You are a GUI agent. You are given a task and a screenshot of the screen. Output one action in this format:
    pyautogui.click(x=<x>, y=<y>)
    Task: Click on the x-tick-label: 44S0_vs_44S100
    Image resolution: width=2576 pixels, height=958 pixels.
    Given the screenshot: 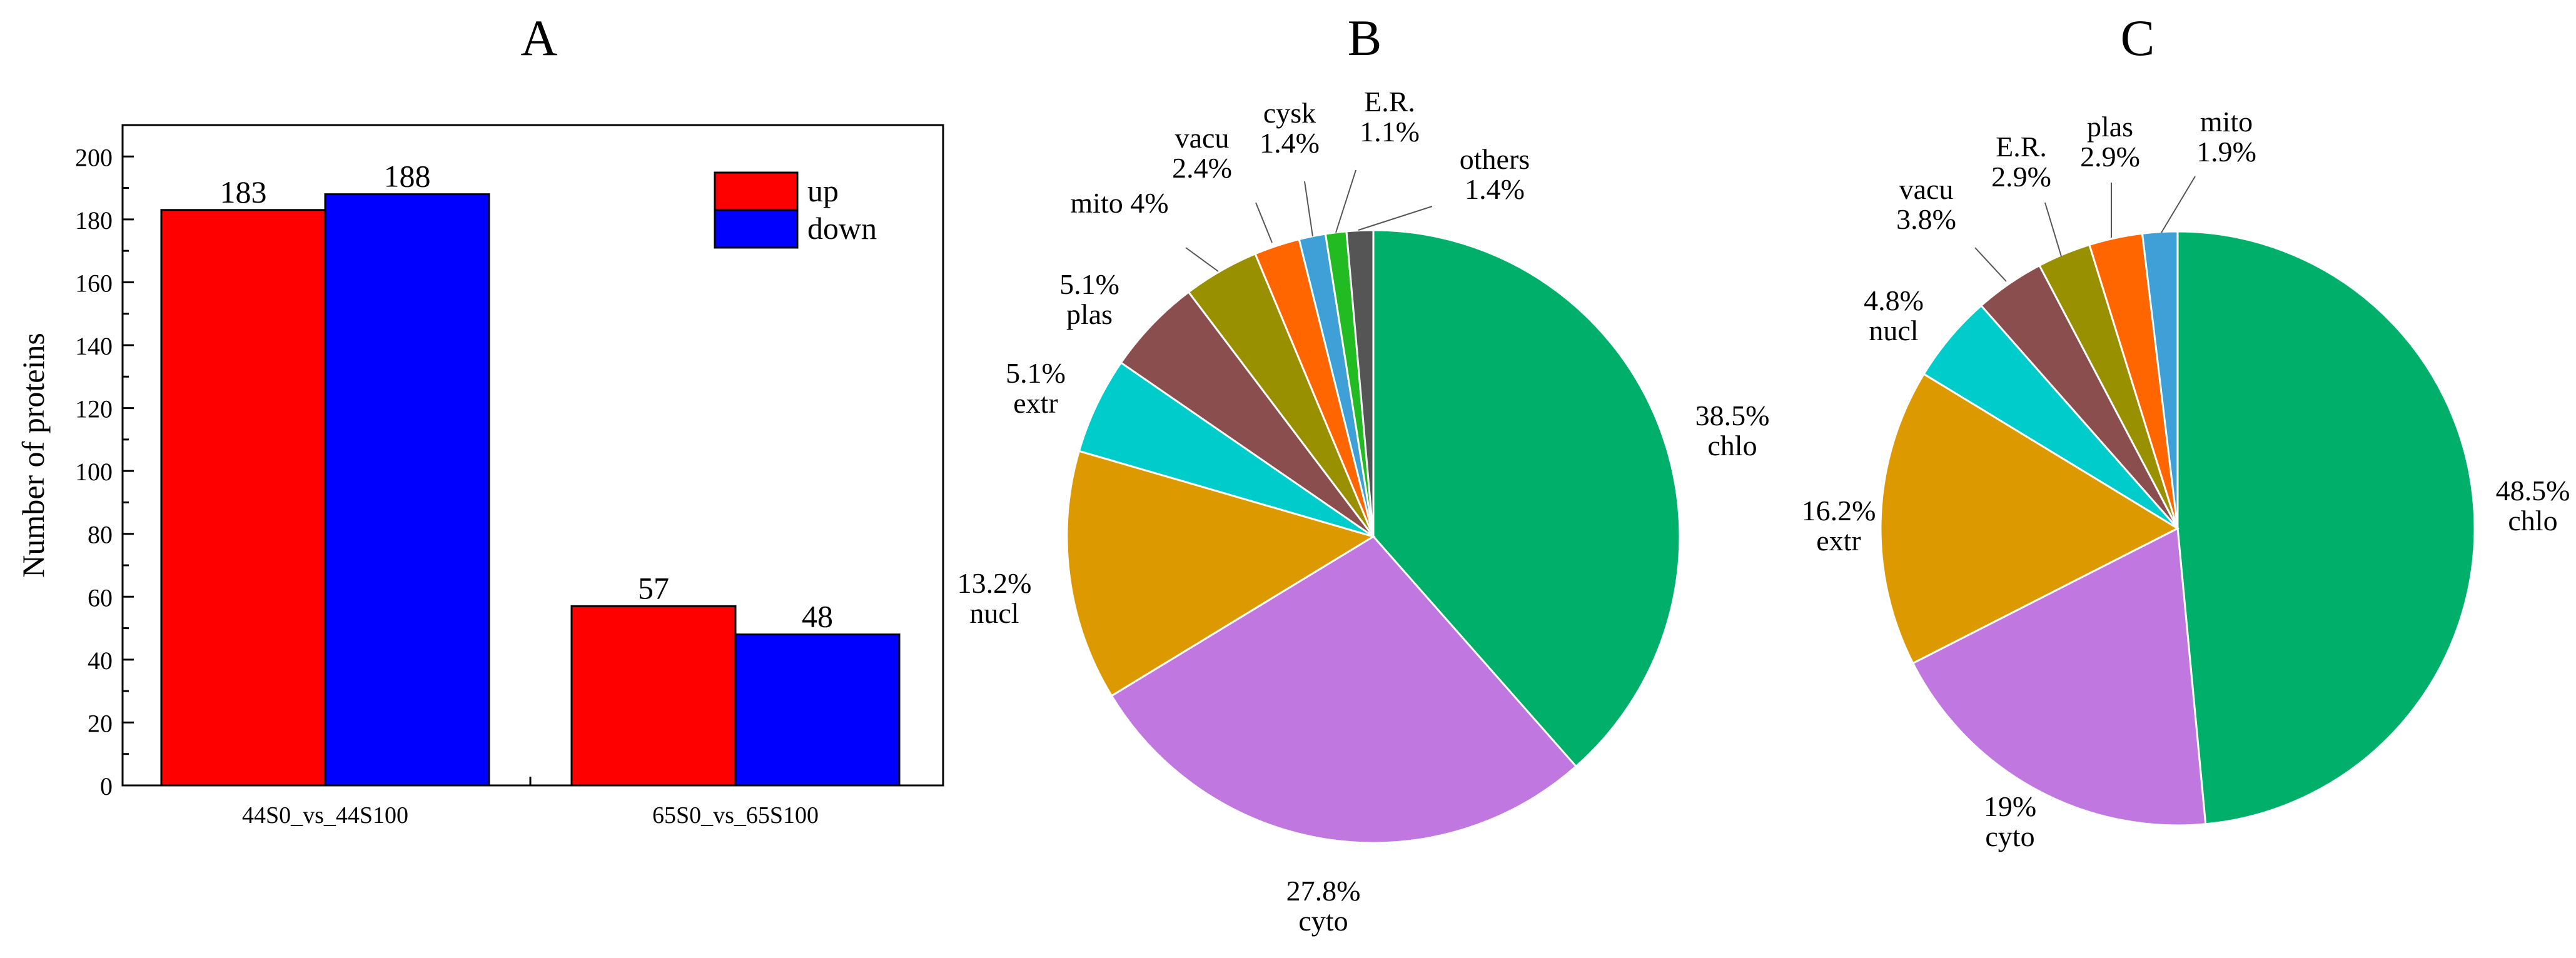 What is the action you would take?
    pyautogui.click(x=325, y=815)
    